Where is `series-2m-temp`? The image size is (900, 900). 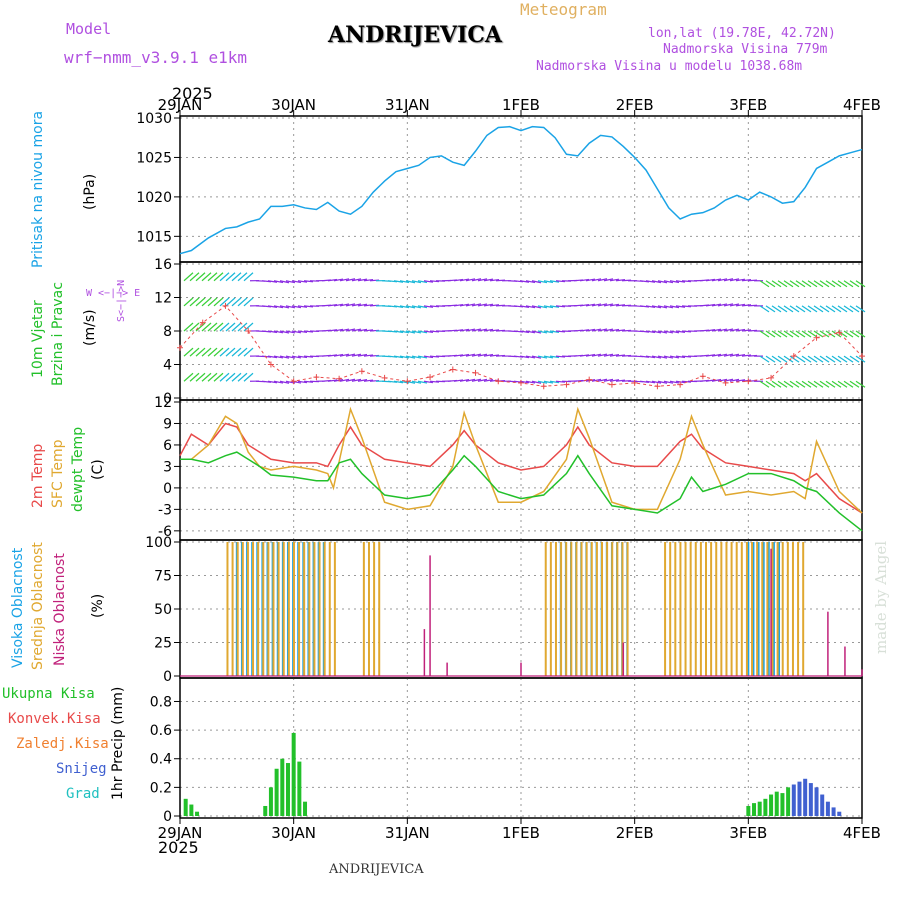
series-2m-temp is located at coordinates (521, 468).